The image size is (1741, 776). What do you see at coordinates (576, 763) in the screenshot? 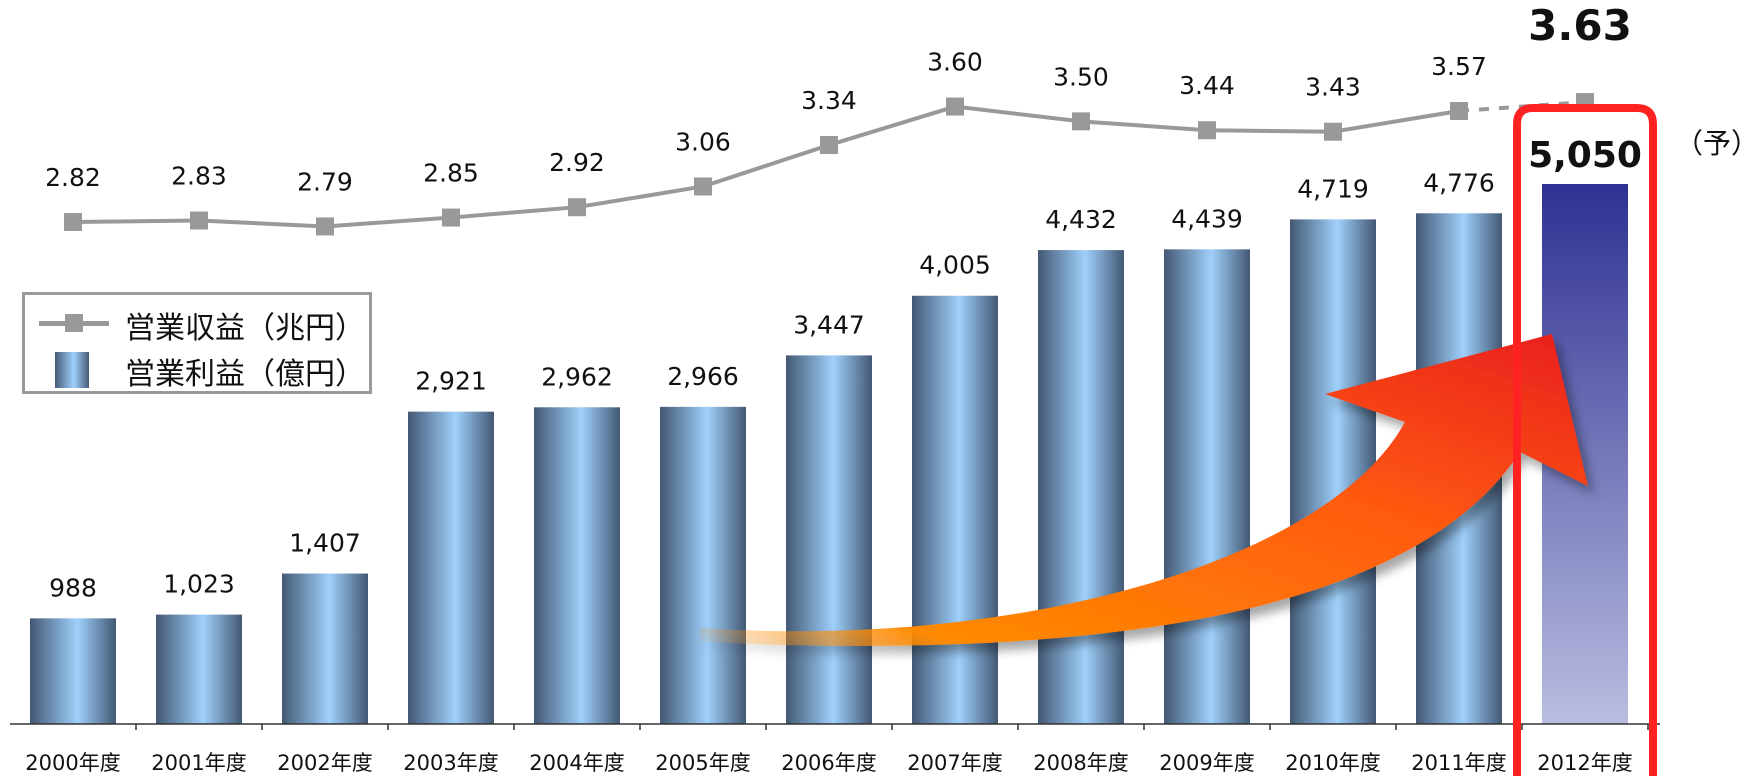
I see `x-tick-label: 2004年度` at bounding box center [576, 763].